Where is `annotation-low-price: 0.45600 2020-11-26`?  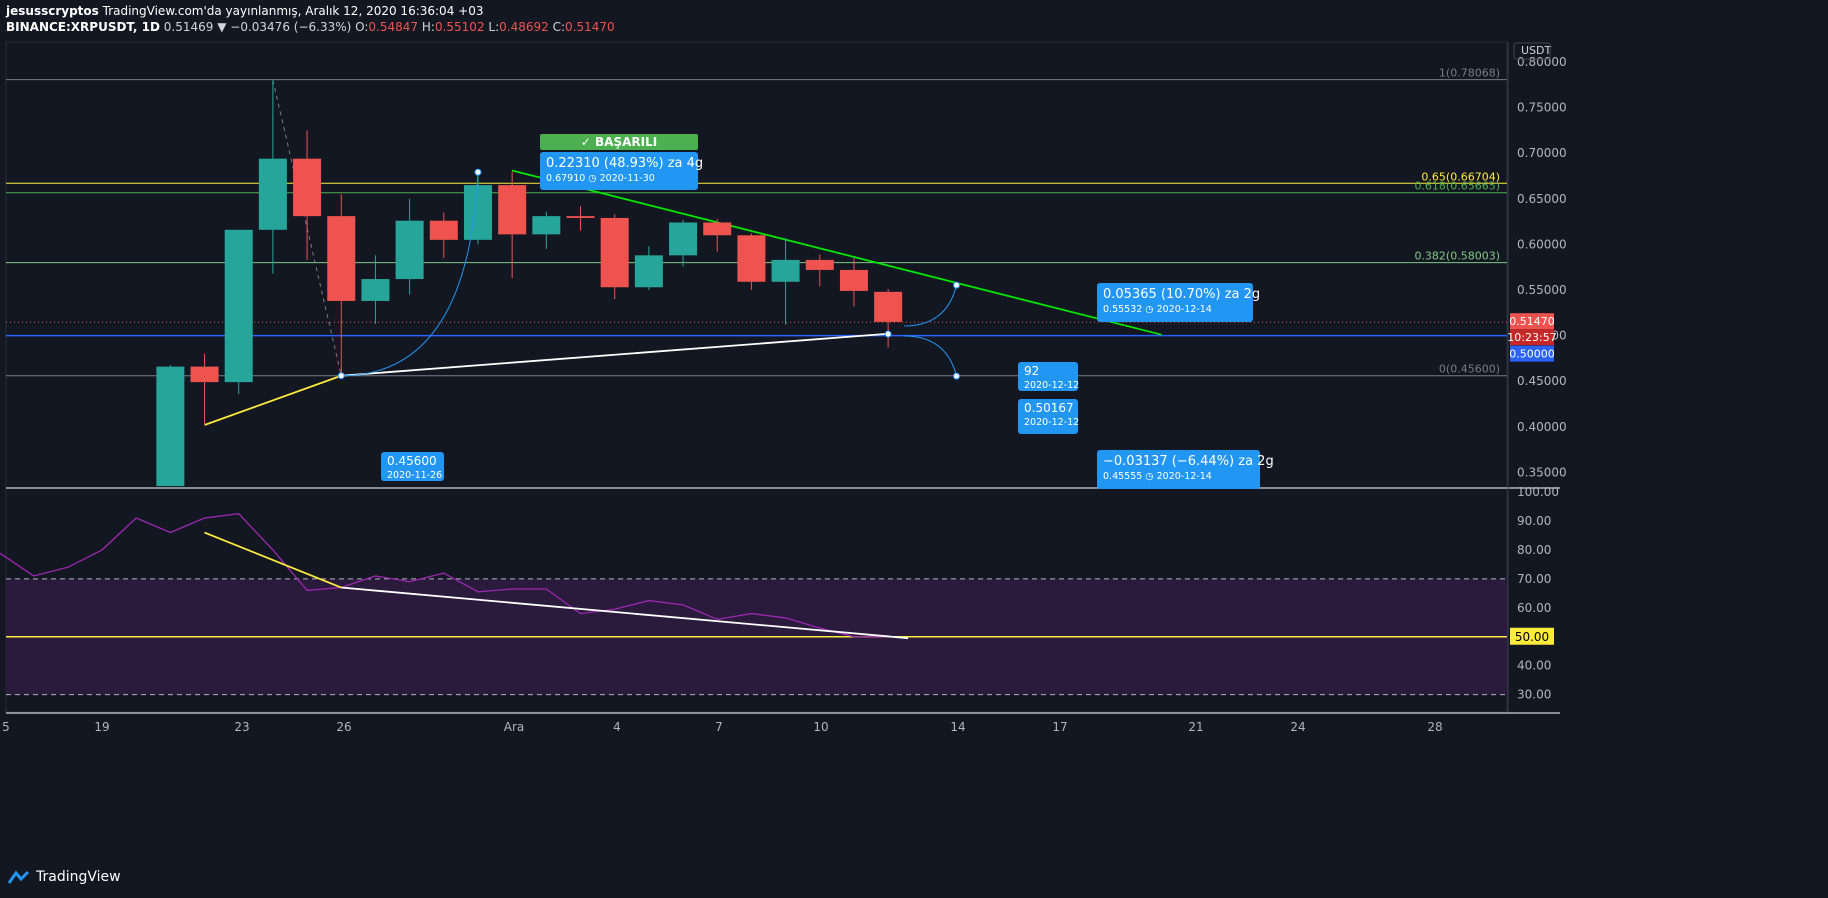
annotation-low-price: 0.45600 2020-11-26 is located at coordinates (412, 466).